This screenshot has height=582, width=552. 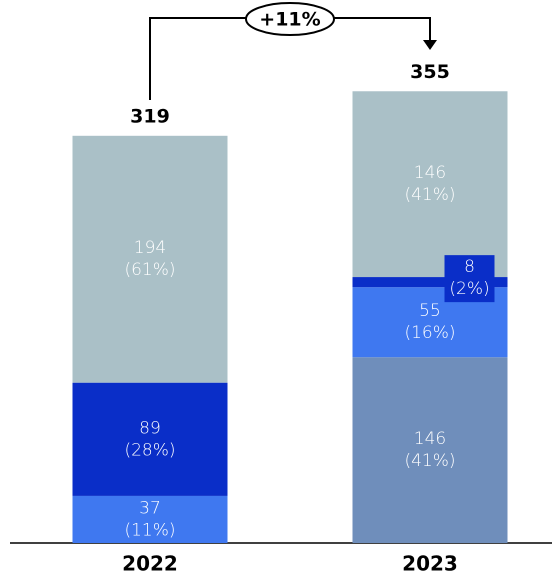 I want to click on share-label: (61%), so click(x=149, y=270).